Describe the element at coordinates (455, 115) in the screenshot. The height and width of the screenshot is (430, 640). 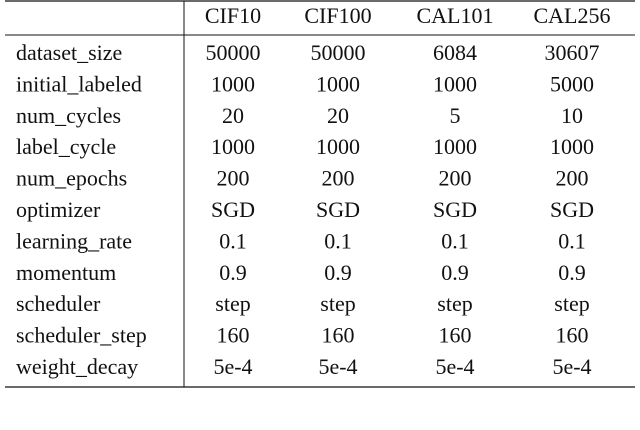
I see `cell: 5` at that location.